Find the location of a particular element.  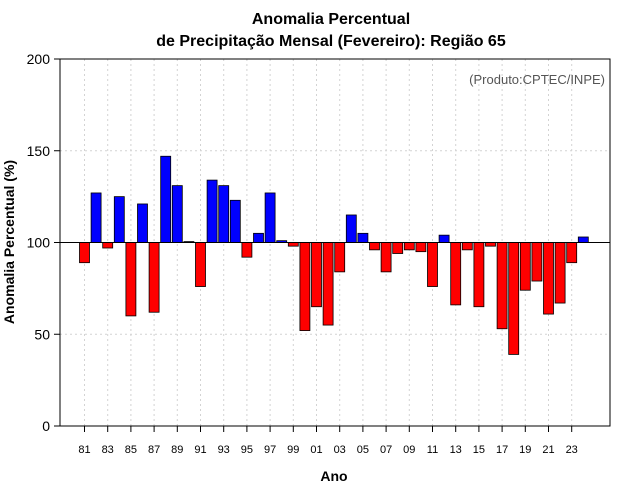

x-tick-label-97: 97 is located at coordinates (270, 450).